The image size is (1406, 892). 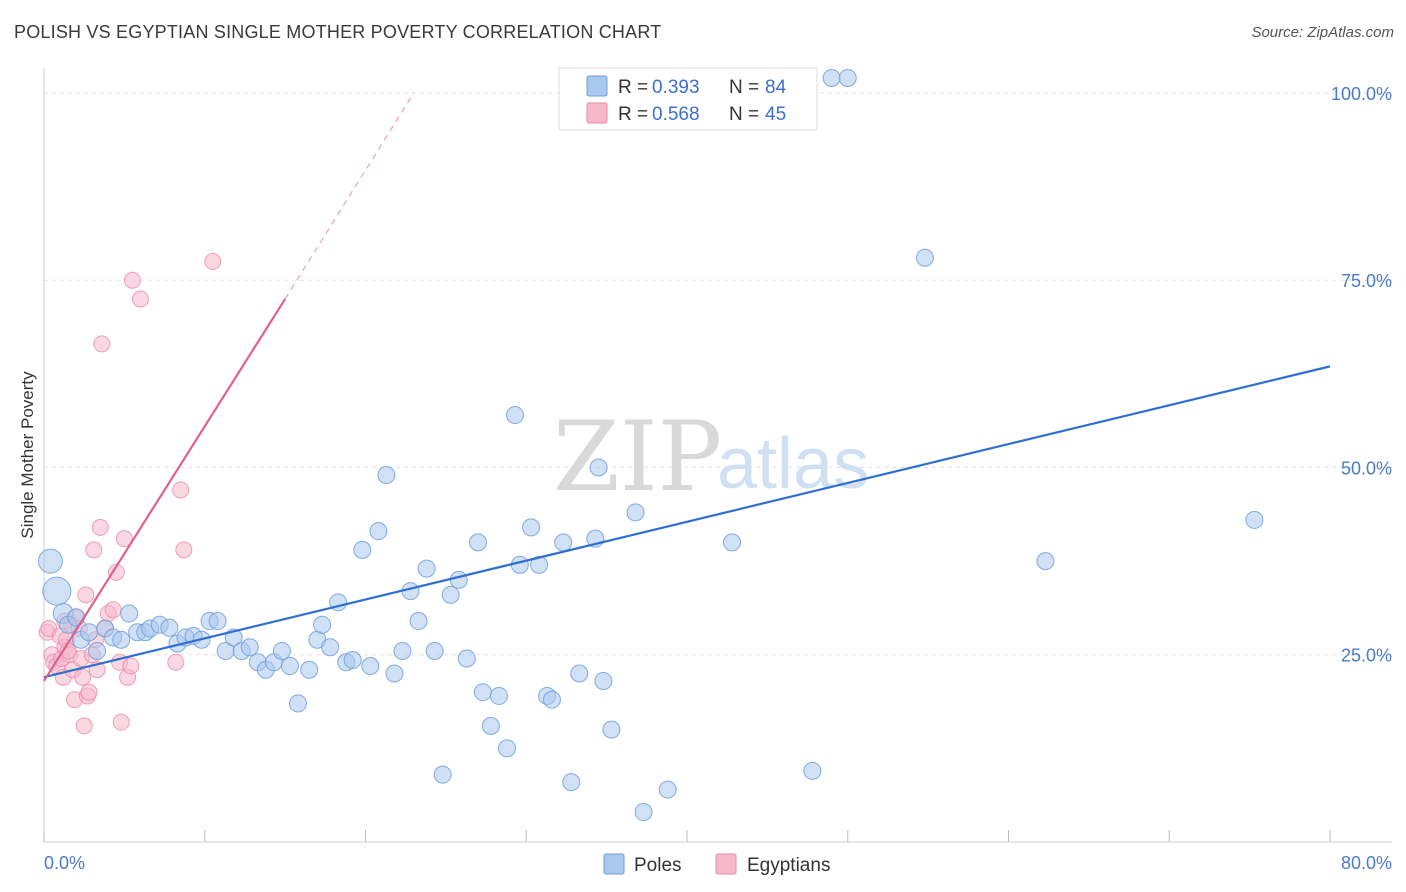 What do you see at coordinates (637, 457) in the screenshot?
I see `watermark-zip: ZIP` at bounding box center [637, 457].